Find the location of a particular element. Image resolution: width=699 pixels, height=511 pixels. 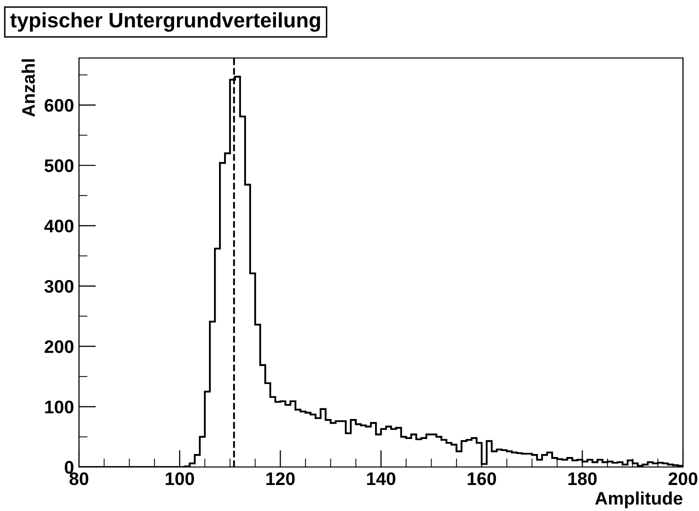

x-tick-label: 80 is located at coordinates (79, 479).